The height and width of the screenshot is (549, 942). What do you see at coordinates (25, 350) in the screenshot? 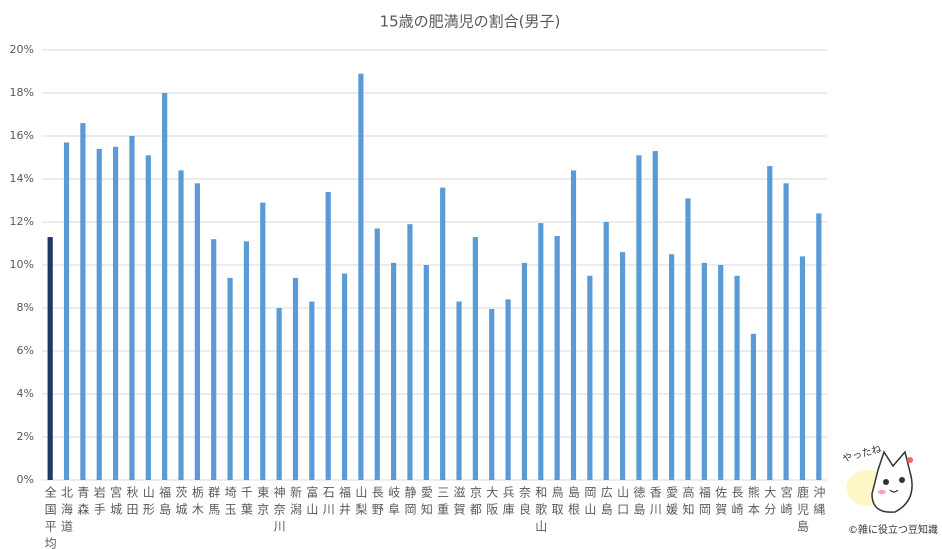
I see `y-tick-label: 6%` at bounding box center [25, 350].